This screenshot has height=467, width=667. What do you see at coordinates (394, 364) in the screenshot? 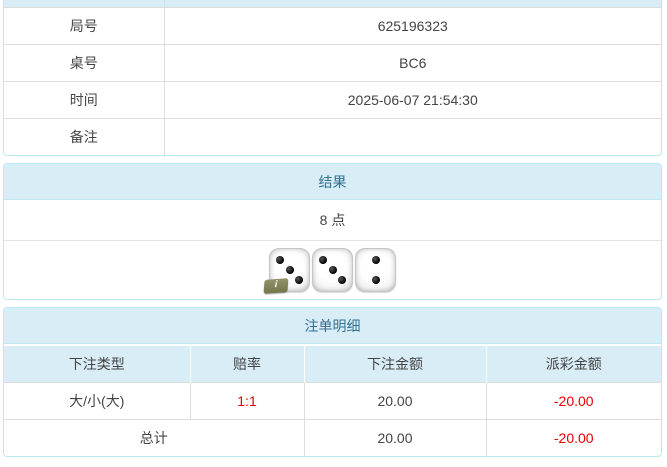
I see `col-bet-amount: 下注金额` at bounding box center [394, 364].